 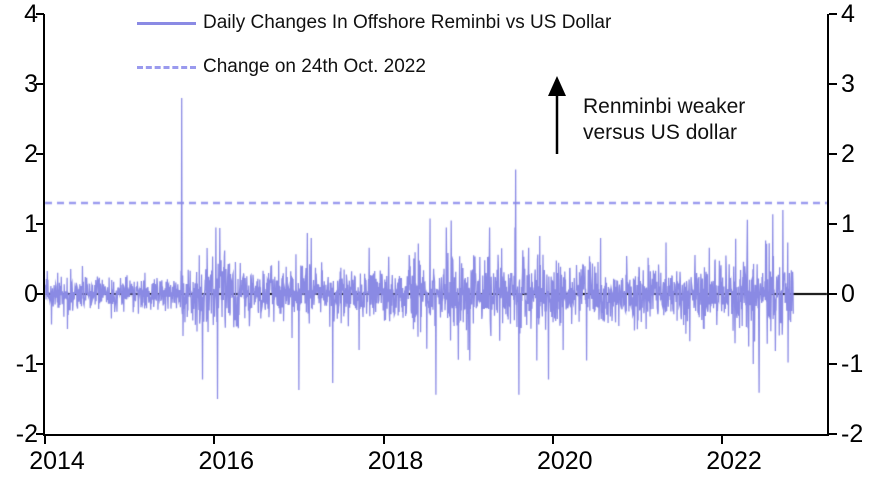 I want to click on annotation-line-1: Renminbi weaker, so click(x=664, y=106).